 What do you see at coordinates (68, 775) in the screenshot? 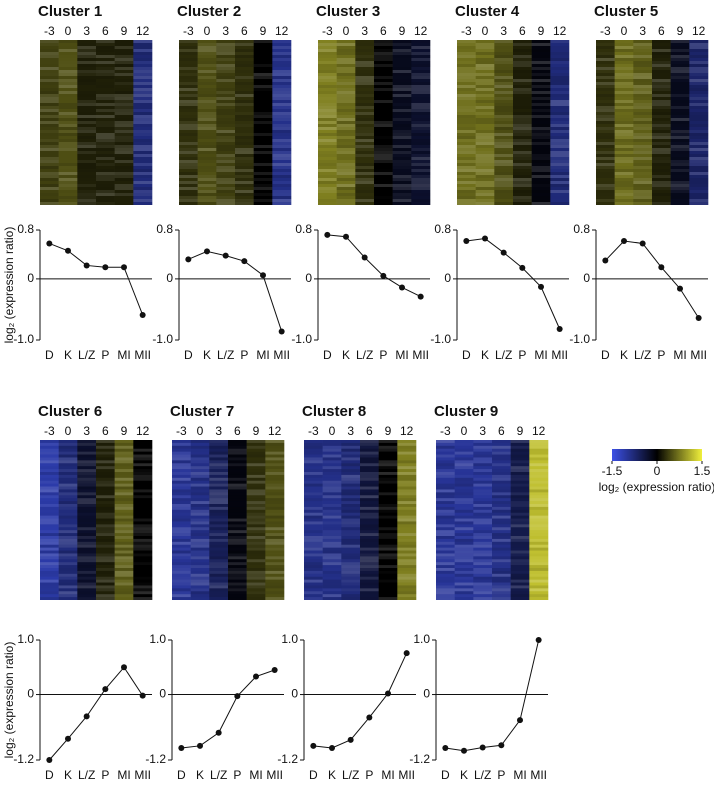
I see `x-tick-label: K` at bounding box center [68, 775].